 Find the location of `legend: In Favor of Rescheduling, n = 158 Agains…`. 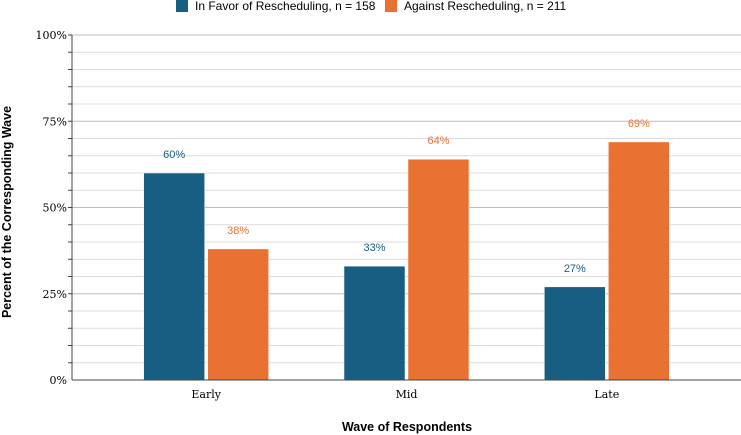

legend: In Favor of Rescheduling, n = 158 Agains… is located at coordinates (371, 6).